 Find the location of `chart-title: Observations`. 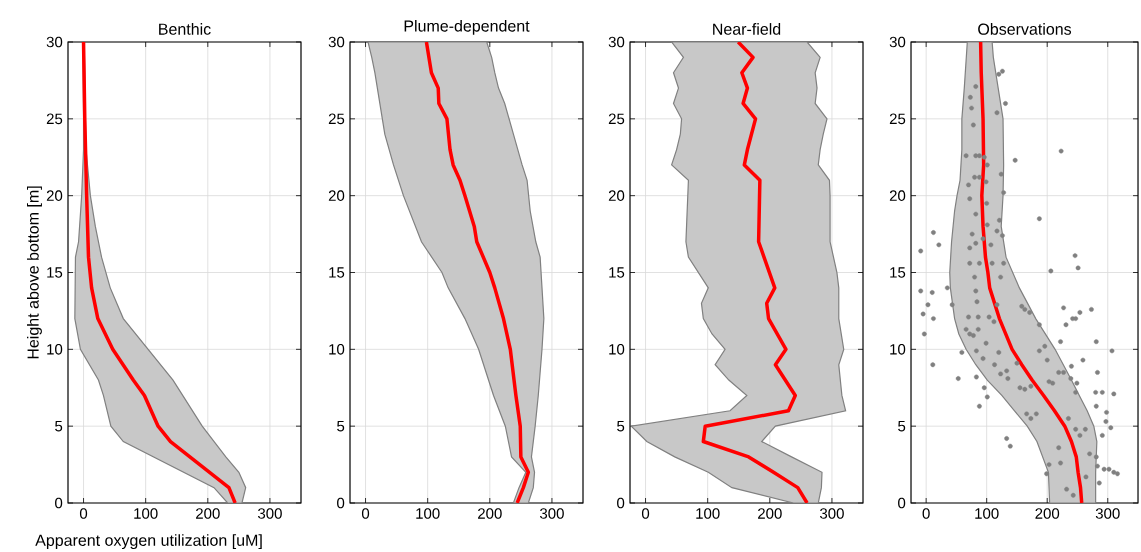

chart-title: Observations is located at coordinates (1025, 29).